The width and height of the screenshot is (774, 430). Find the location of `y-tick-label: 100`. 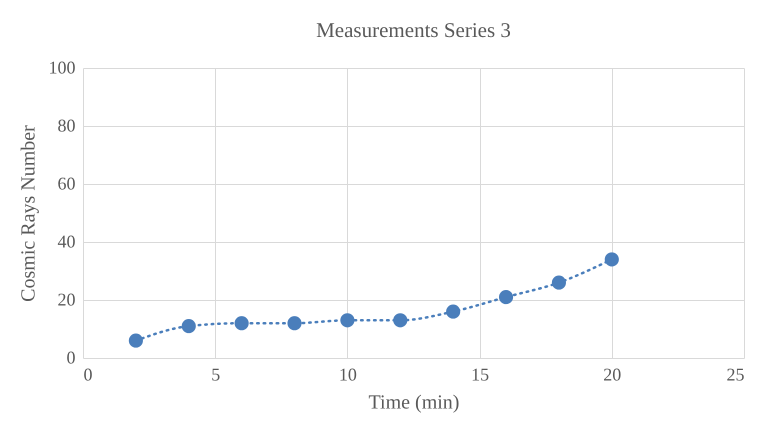

y-tick-label: 100 is located at coordinates (62, 68).